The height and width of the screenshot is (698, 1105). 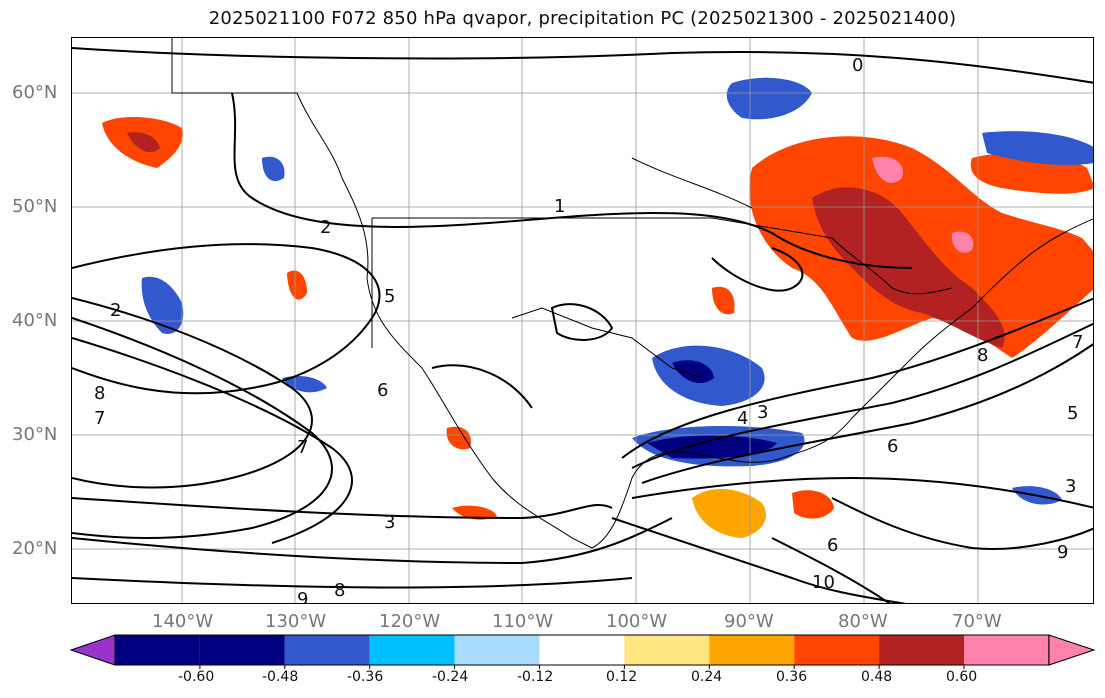 What do you see at coordinates (1037, 148) in the screenshot?
I see `precip-blue-labrador` at bounding box center [1037, 148].